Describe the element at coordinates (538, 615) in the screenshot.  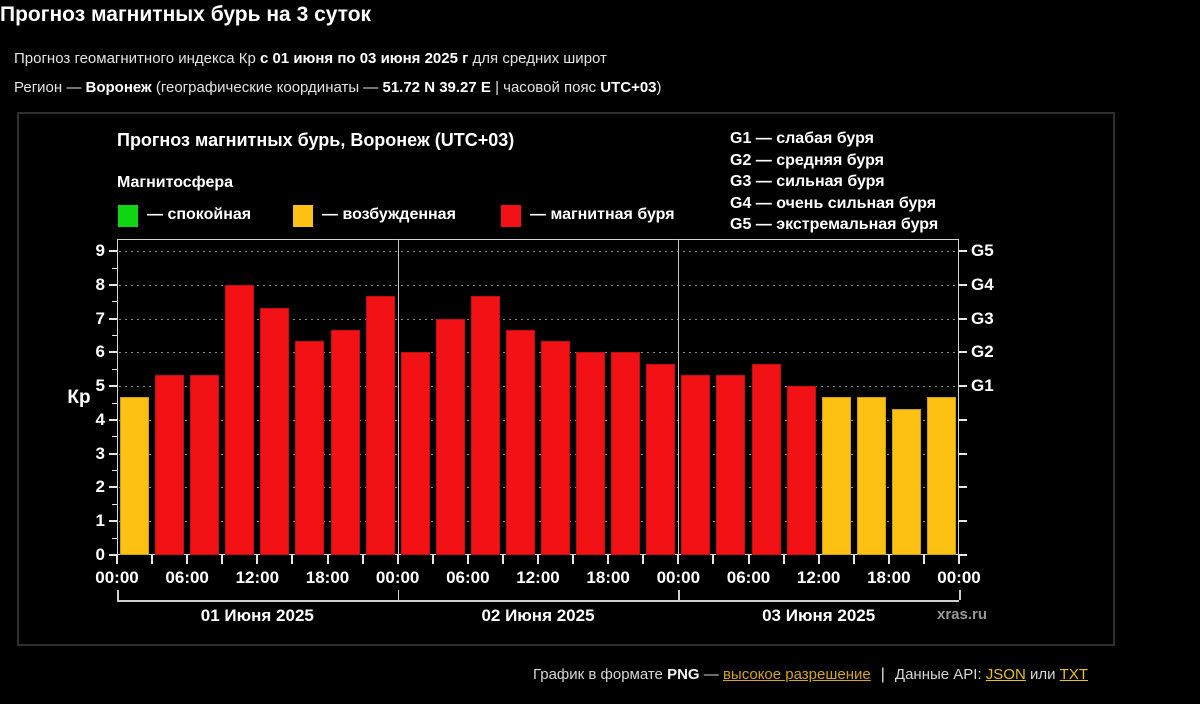
I see `day-label: 02 Июня 2025` at that location.